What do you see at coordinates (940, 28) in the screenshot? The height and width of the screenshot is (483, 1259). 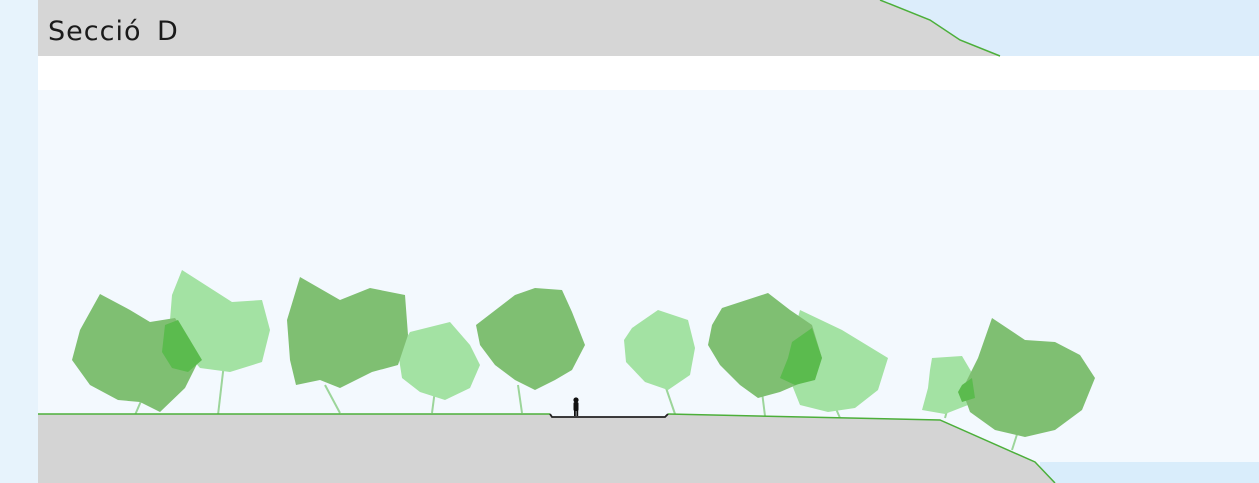 I see `previous-ground-line` at bounding box center [940, 28].